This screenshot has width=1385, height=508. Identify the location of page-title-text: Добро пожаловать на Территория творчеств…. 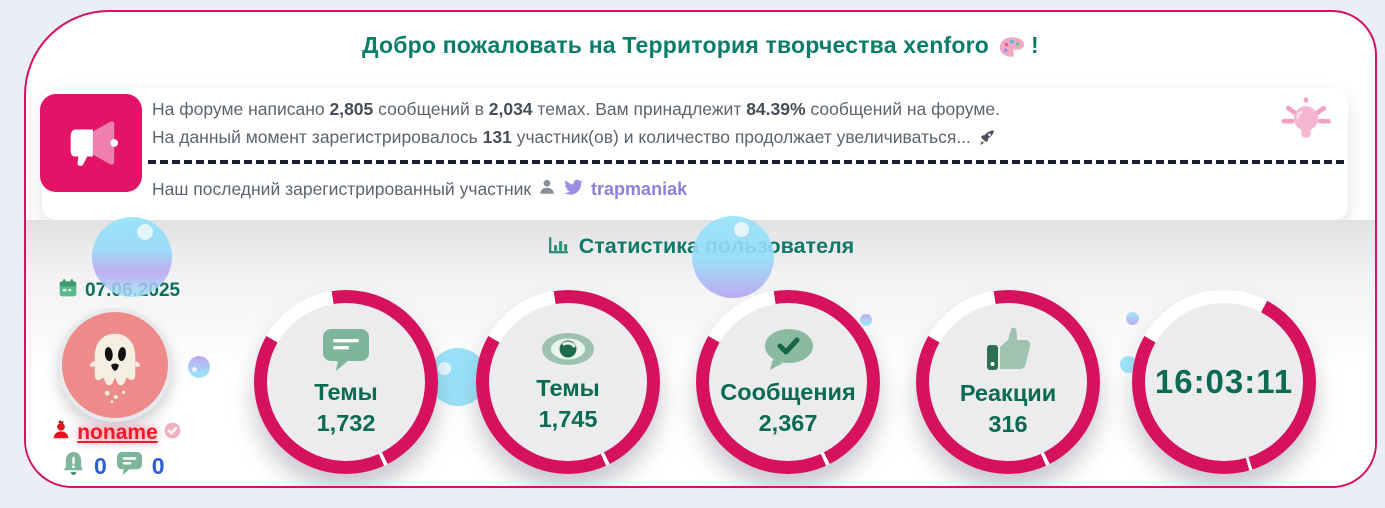
(676, 45).